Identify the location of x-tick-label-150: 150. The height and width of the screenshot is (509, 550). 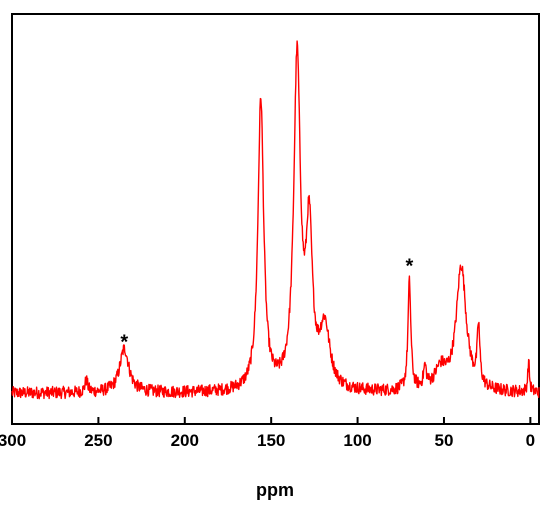
(271, 440).